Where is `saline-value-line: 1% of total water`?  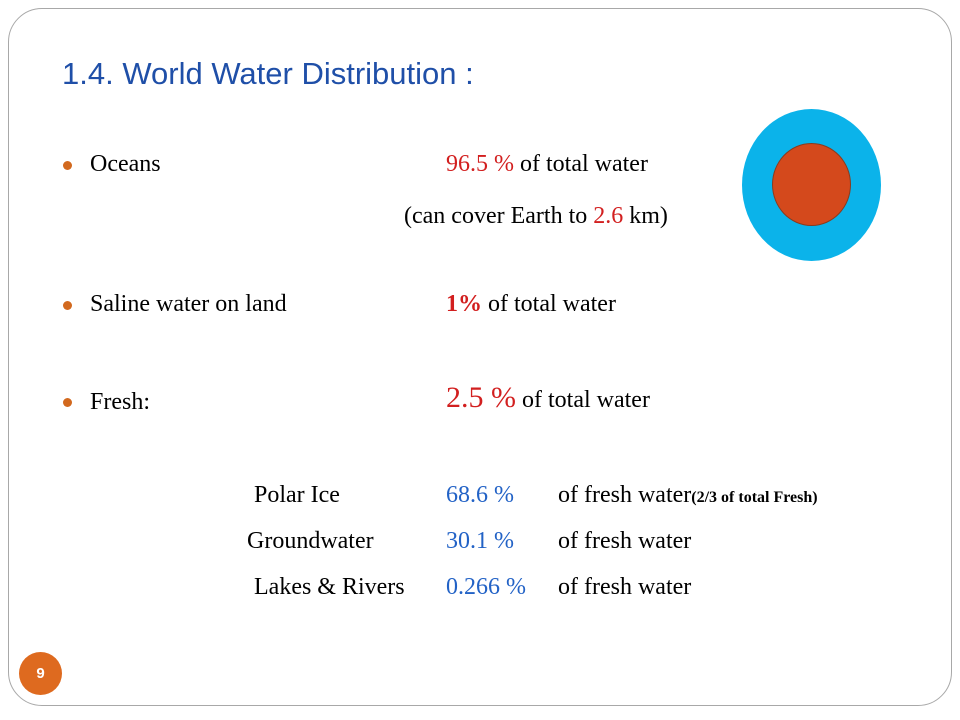 saline-value-line: 1% of total water is located at coordinates (531, 304).